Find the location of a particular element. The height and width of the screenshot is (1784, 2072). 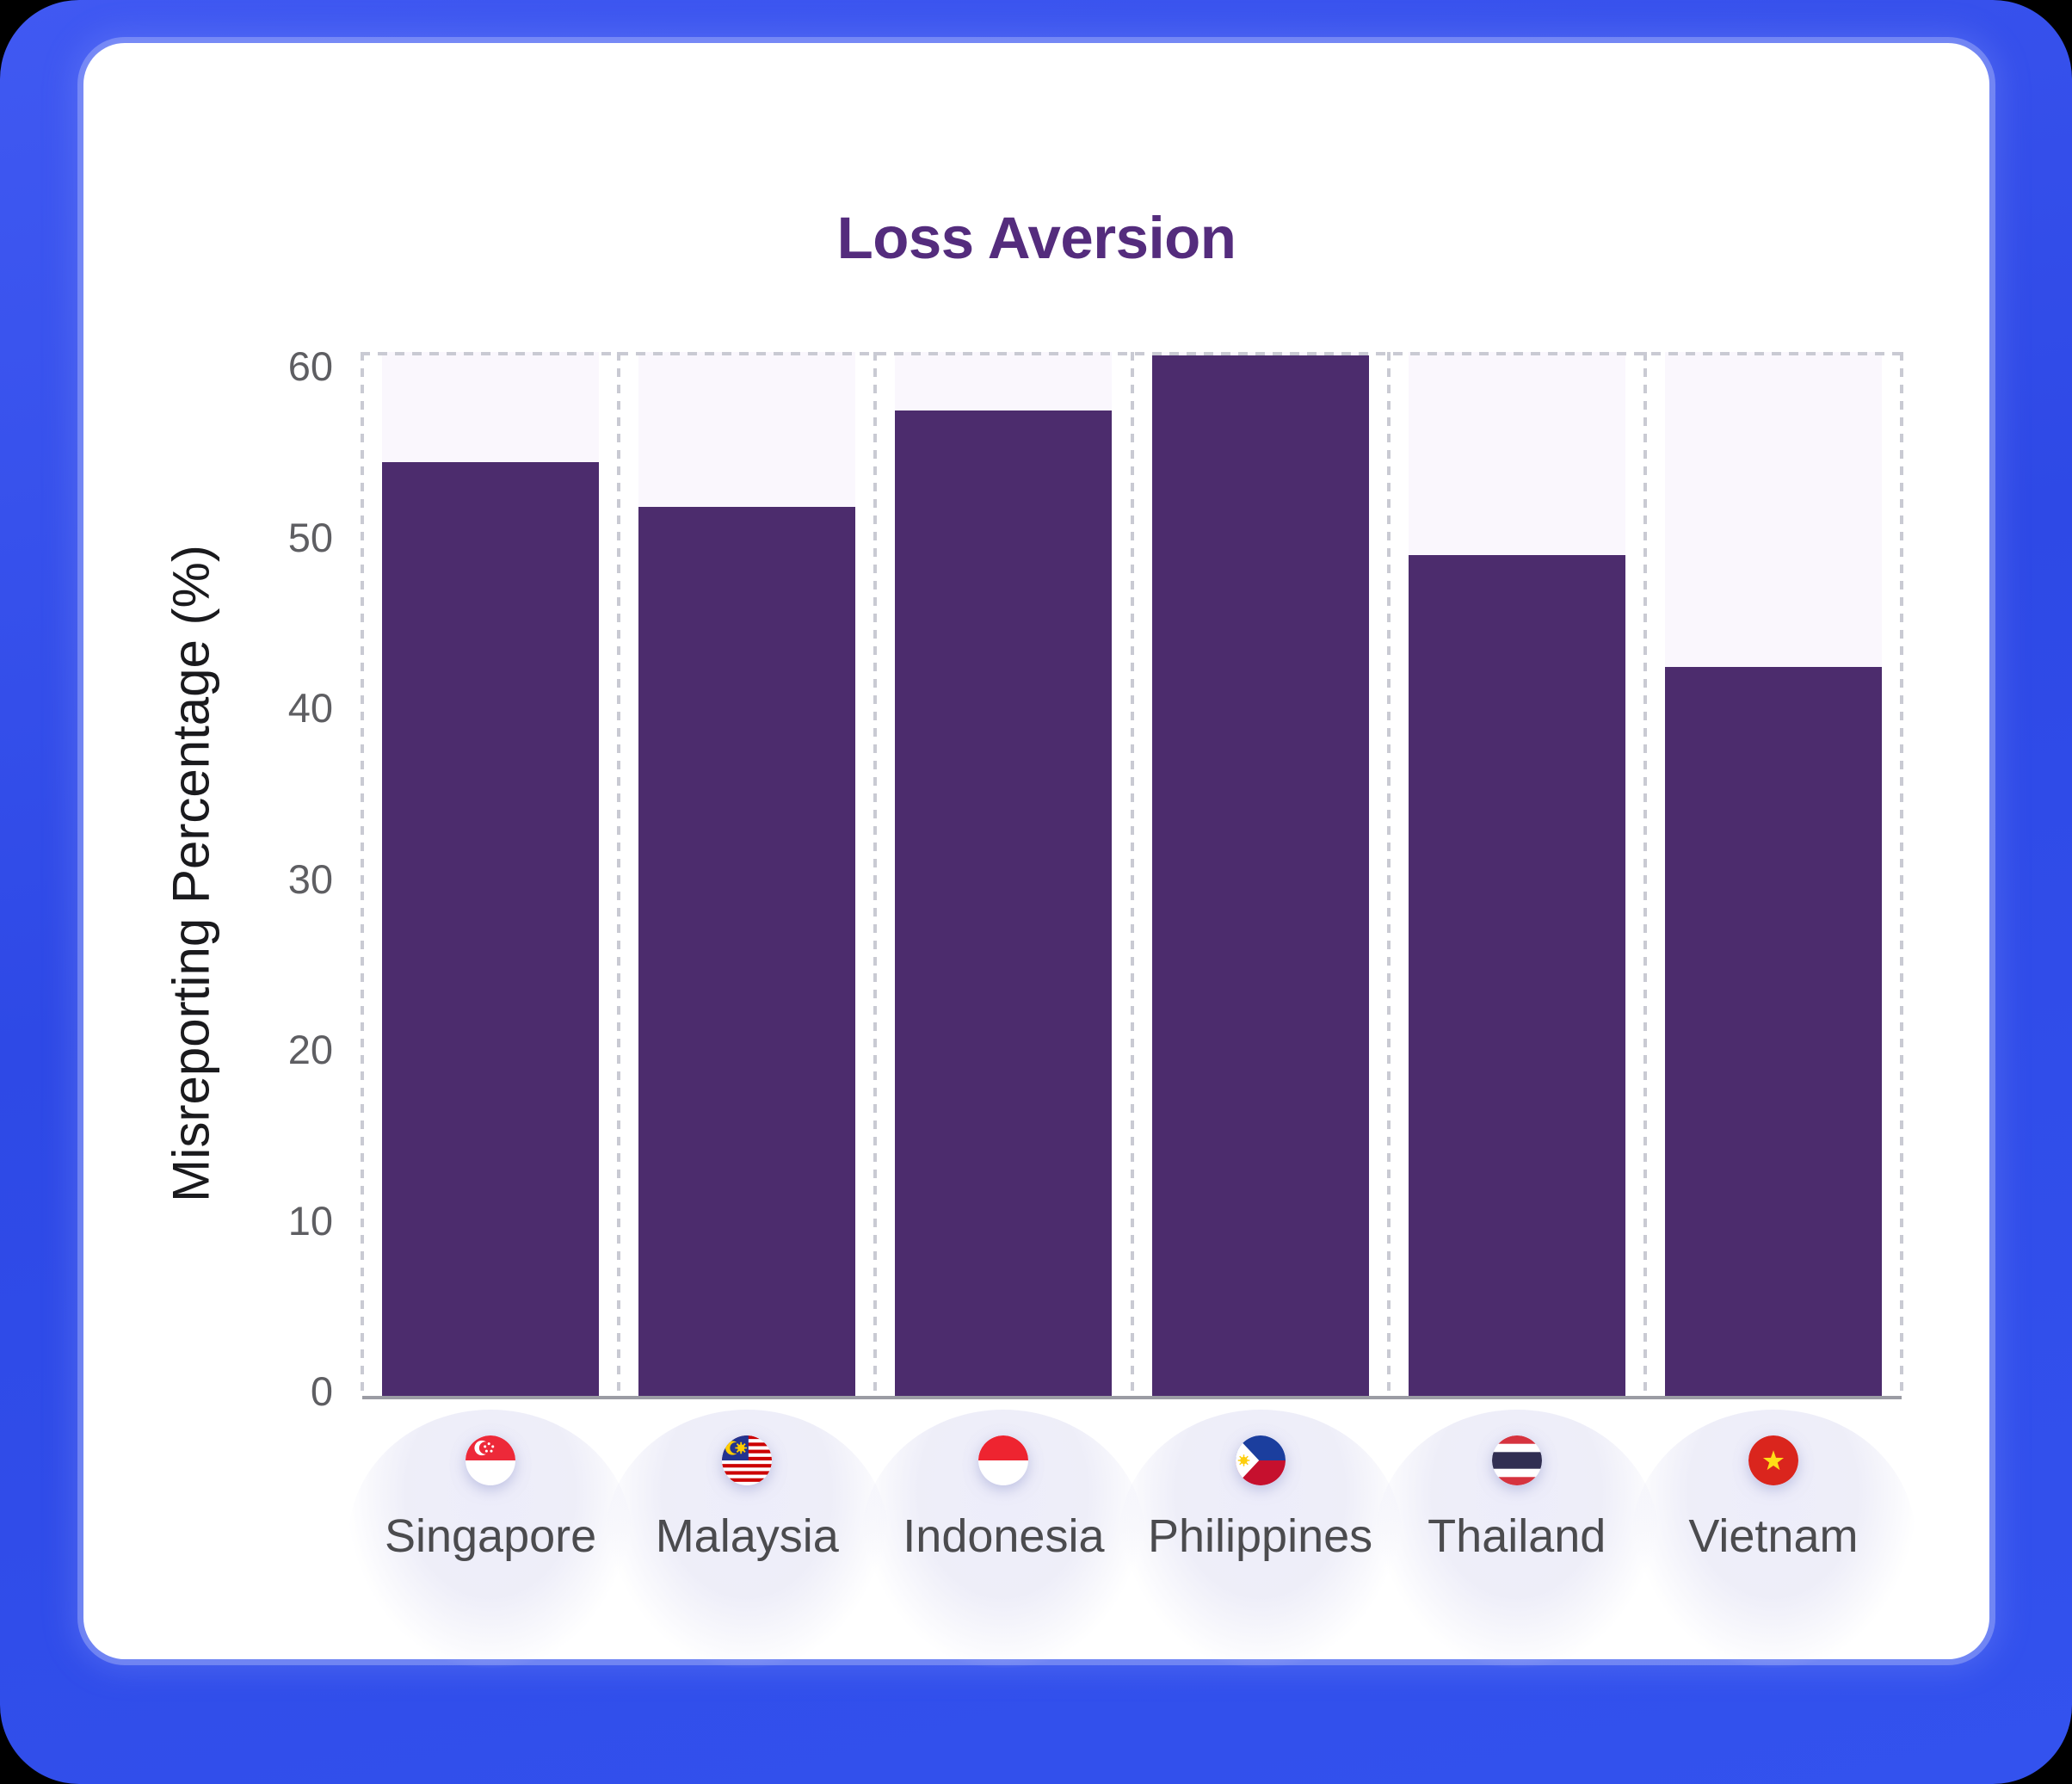

bar-malaysia is located at coordinates (747, 951).